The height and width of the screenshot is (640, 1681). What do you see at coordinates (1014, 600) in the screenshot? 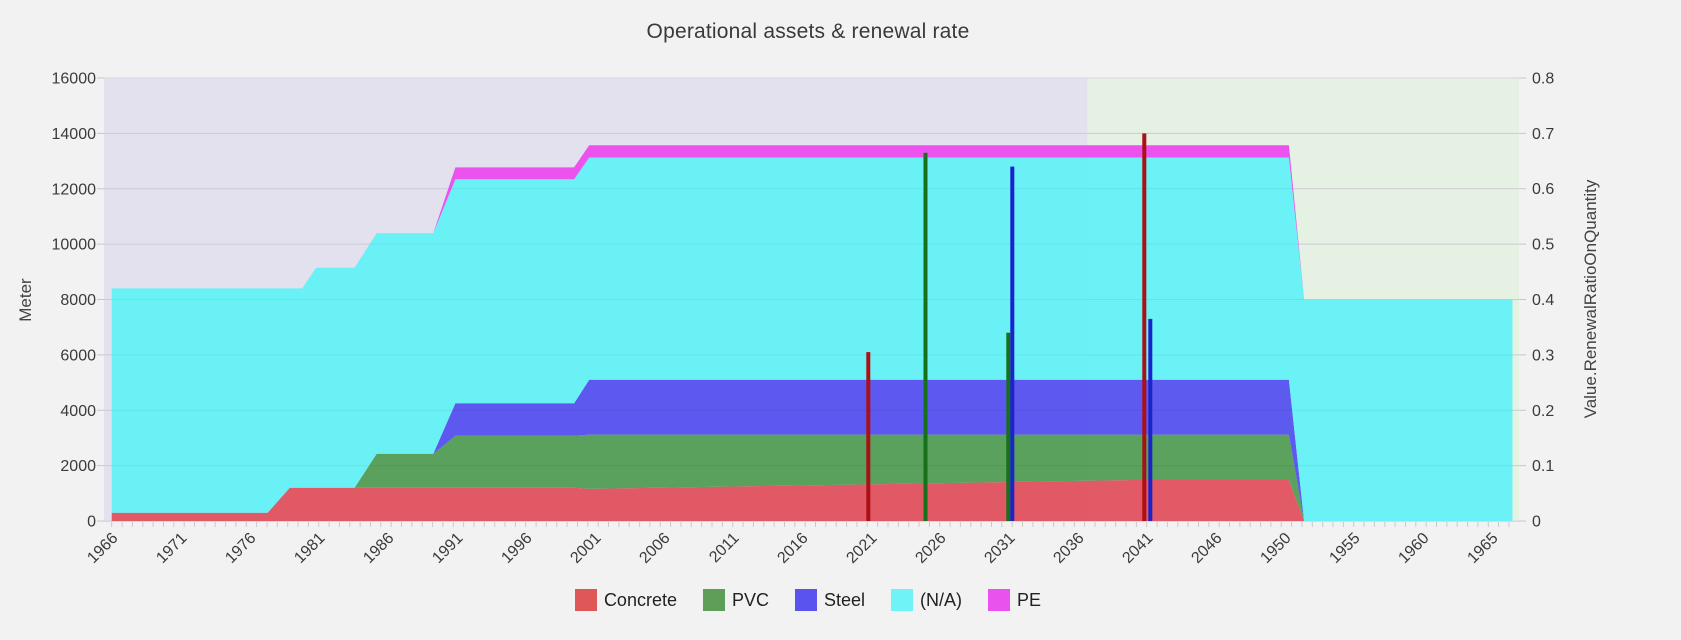
I see `legend-item-pe: PE` at bounding box center [1014, 600].